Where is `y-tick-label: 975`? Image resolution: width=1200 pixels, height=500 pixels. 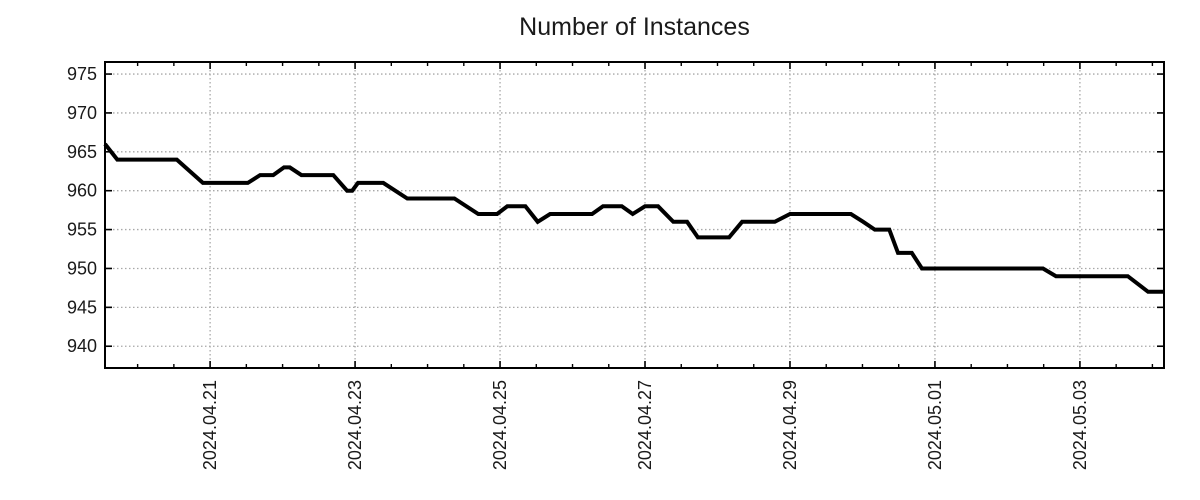 y-tick-label: 975 is located at coordinates (82, 74).